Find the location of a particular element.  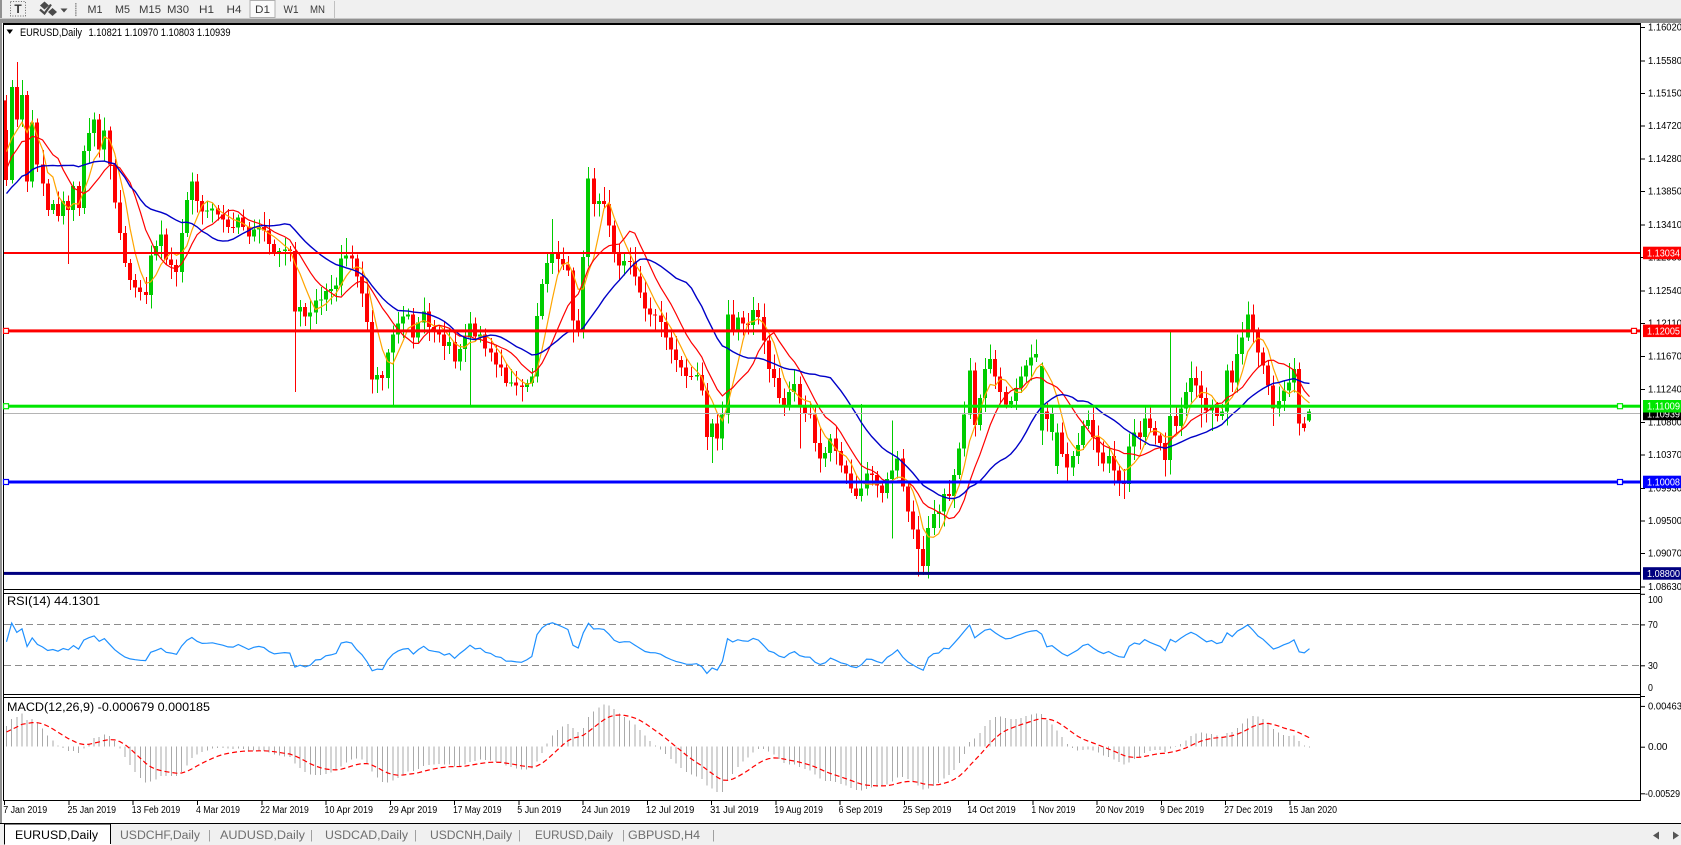

svg-text: 22 Mar 2019 is located at coordinates (284, 810).